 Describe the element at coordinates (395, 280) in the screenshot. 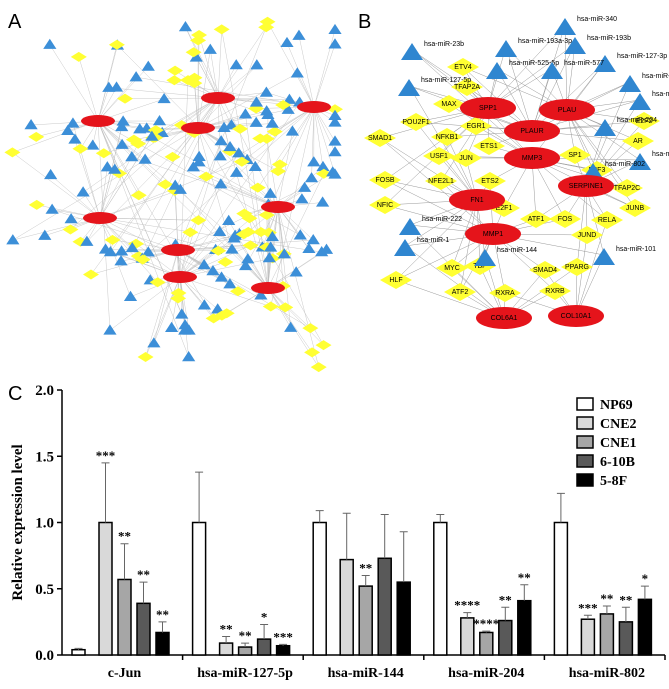

I see `tf-label: HLF` at that location.